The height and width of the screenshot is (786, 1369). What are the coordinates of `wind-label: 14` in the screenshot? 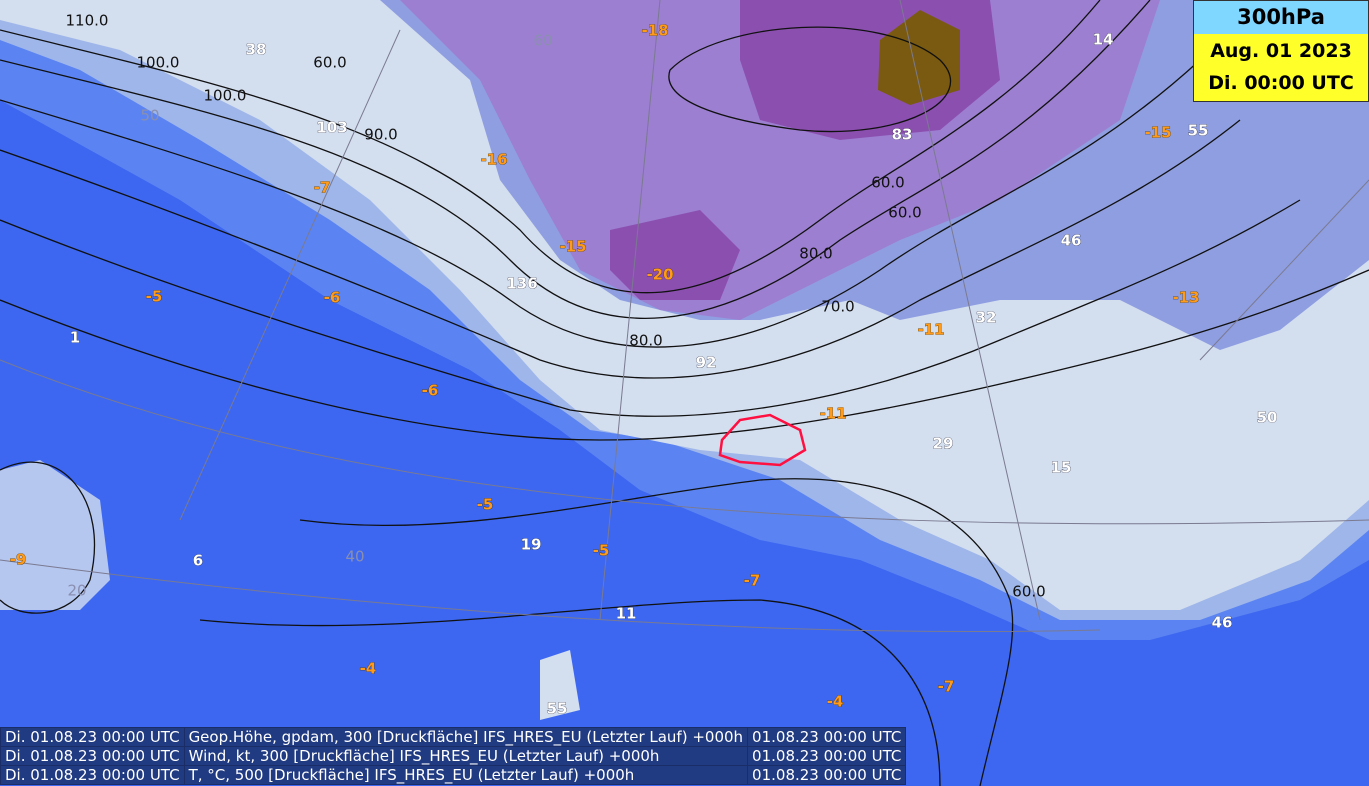 It's located at (1103, 40).